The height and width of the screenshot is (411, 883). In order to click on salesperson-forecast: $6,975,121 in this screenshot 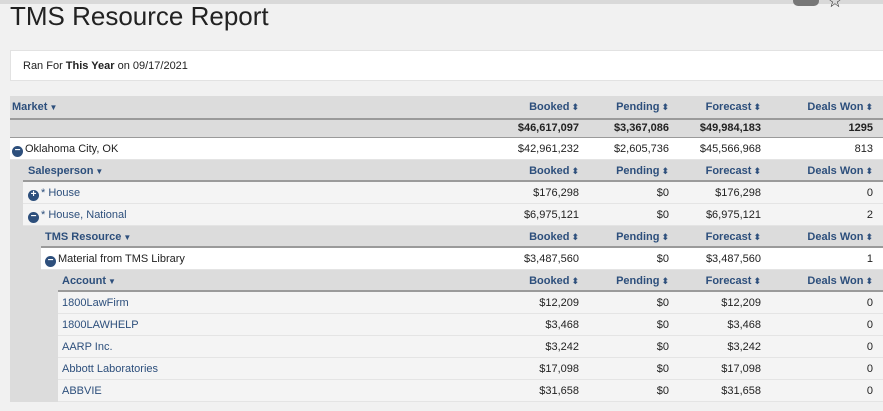, I will do `click(733, 215)`.